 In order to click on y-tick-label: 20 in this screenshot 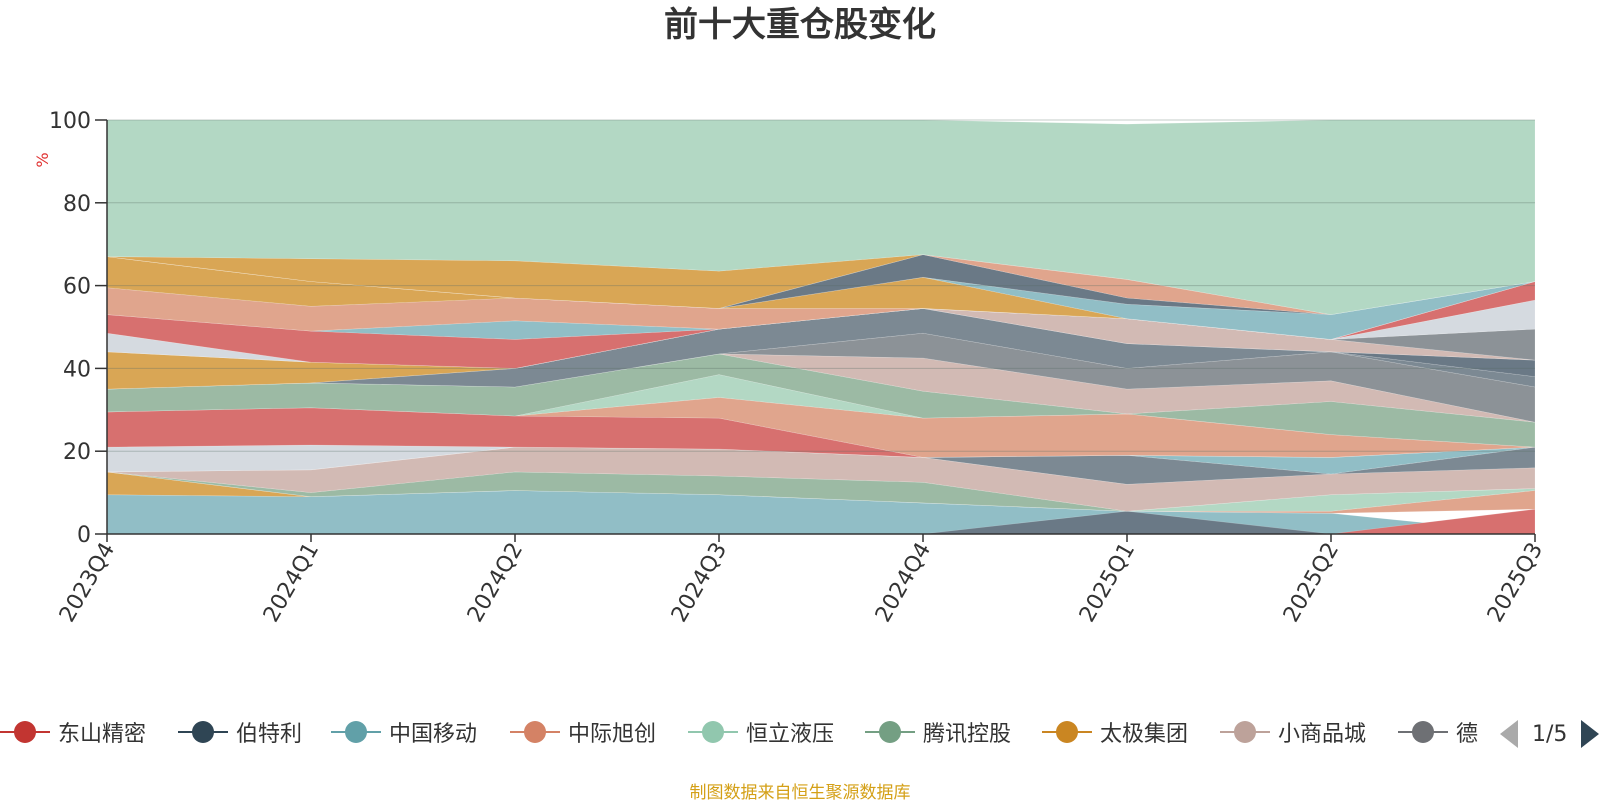, I will do `click(77, 452)`.